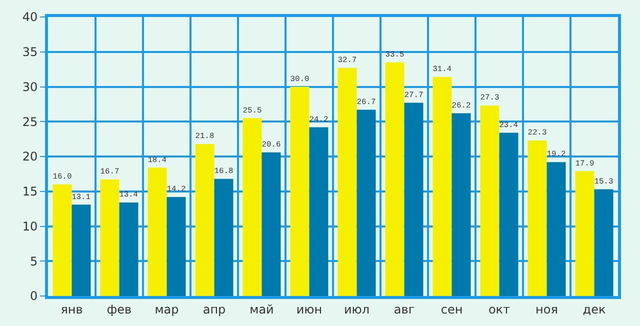 The height and width of the screenshot is (326, 640). I want to click on y-tick-label: 5, so click(34, 261).